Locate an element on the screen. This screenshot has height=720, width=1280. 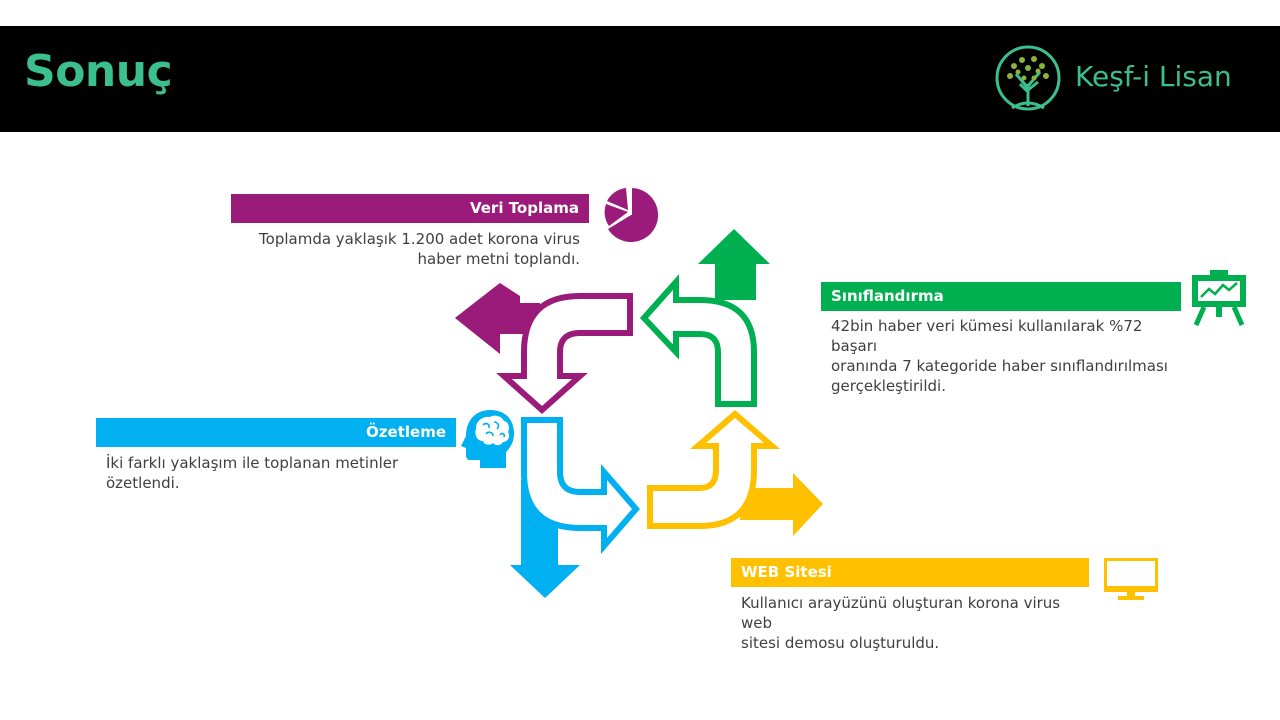
yellow-arrow is located at coordinates (735, 473).